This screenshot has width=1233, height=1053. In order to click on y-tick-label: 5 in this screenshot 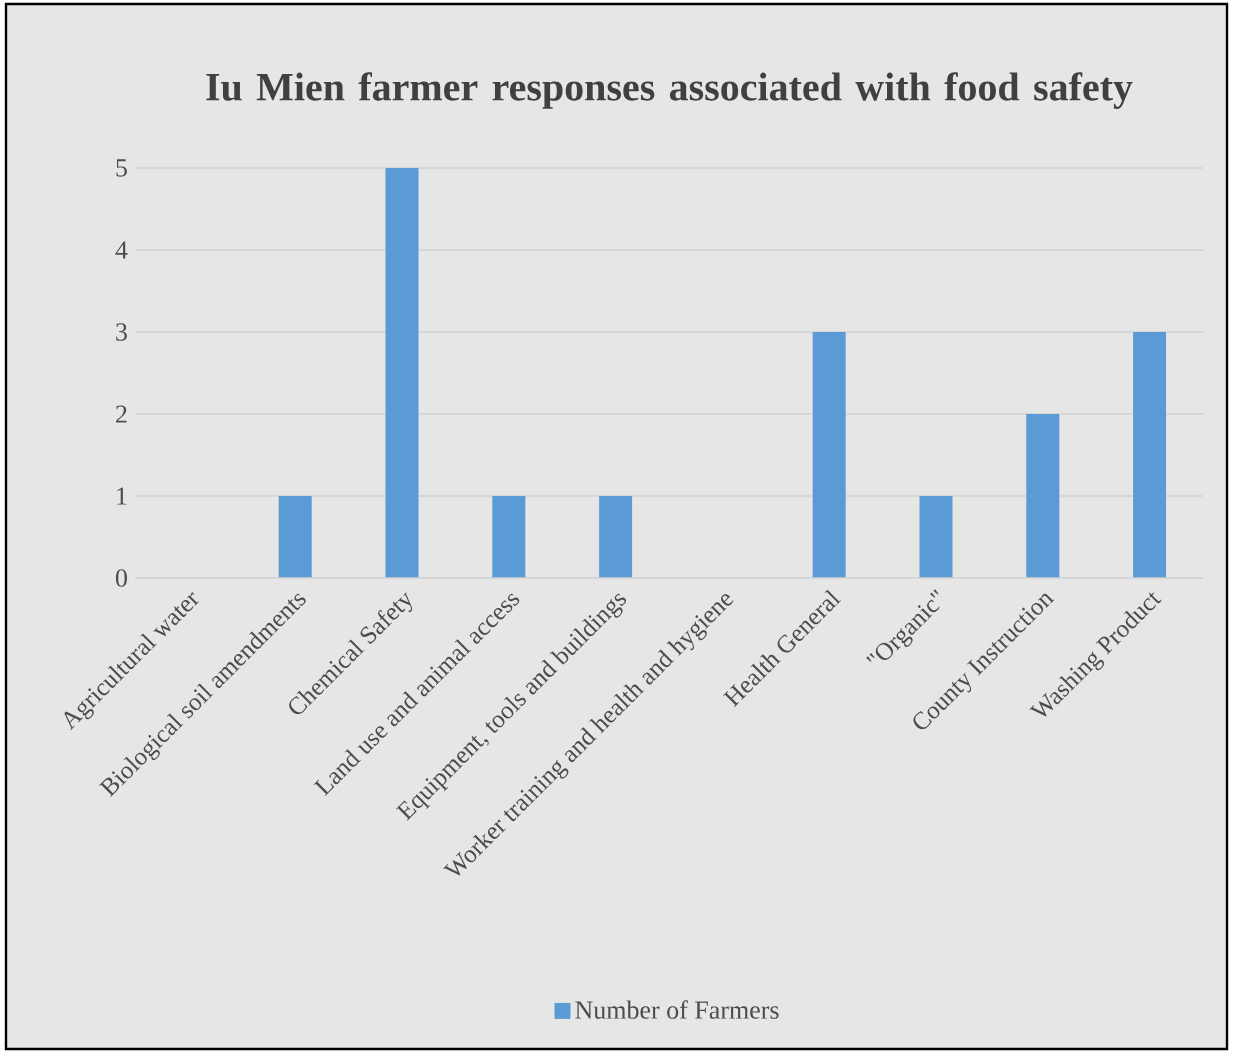, I will do `click(121, 168)`.